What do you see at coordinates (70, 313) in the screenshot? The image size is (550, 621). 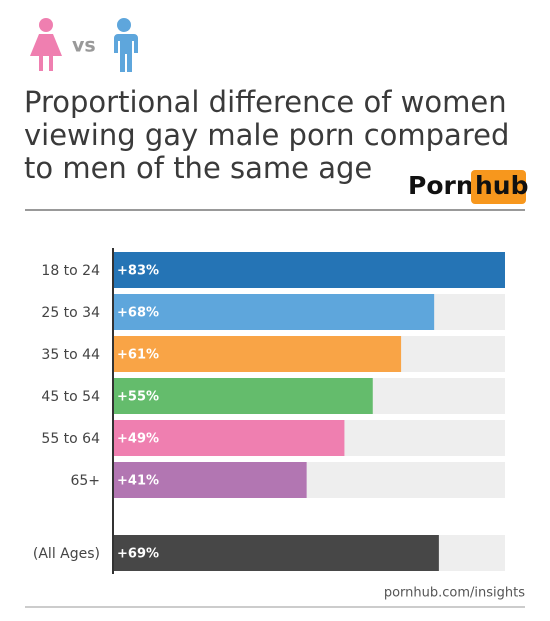 I see `category-label: 25 to 34` at bounding box center [70, 313].